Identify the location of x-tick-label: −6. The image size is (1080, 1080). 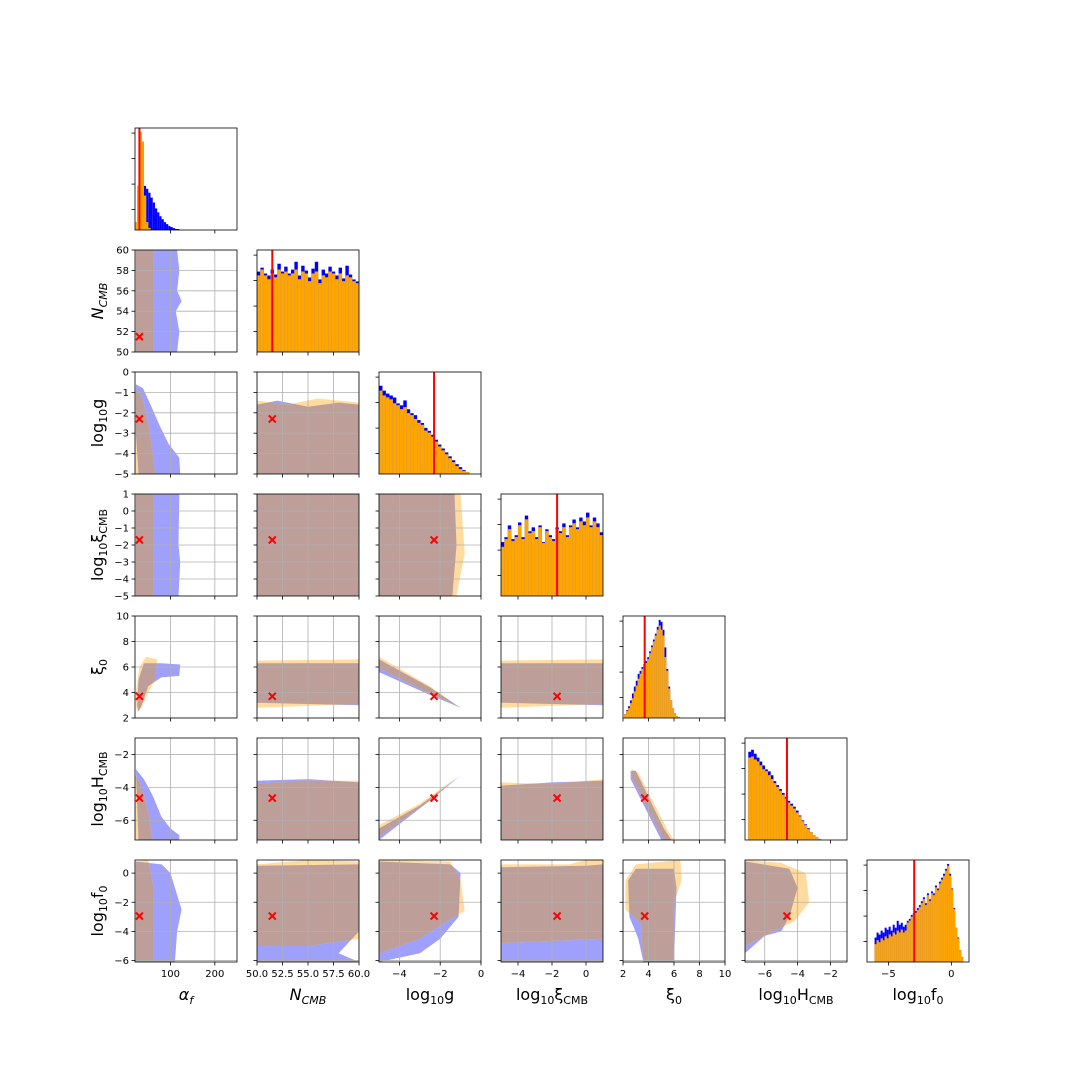
(764, 974).